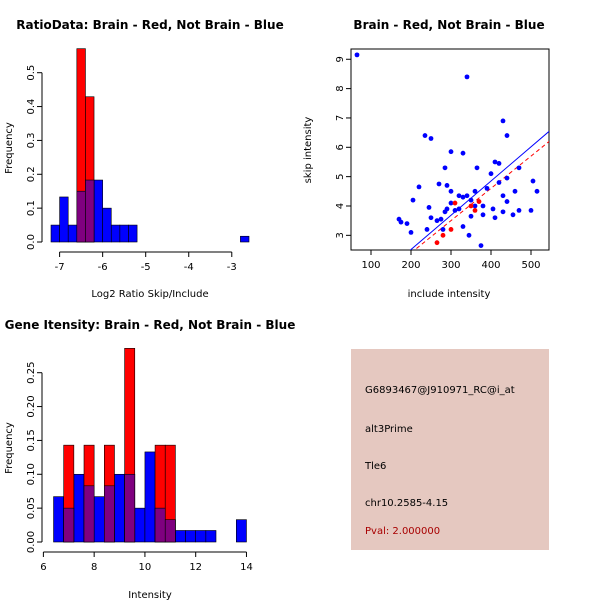 The width and height of the screenshot is (600, 600). What do you see at coordinates (340, 206) in the screenshot?
I see `scatter-y-tick-label: 4` at bounding box center [340, 206].